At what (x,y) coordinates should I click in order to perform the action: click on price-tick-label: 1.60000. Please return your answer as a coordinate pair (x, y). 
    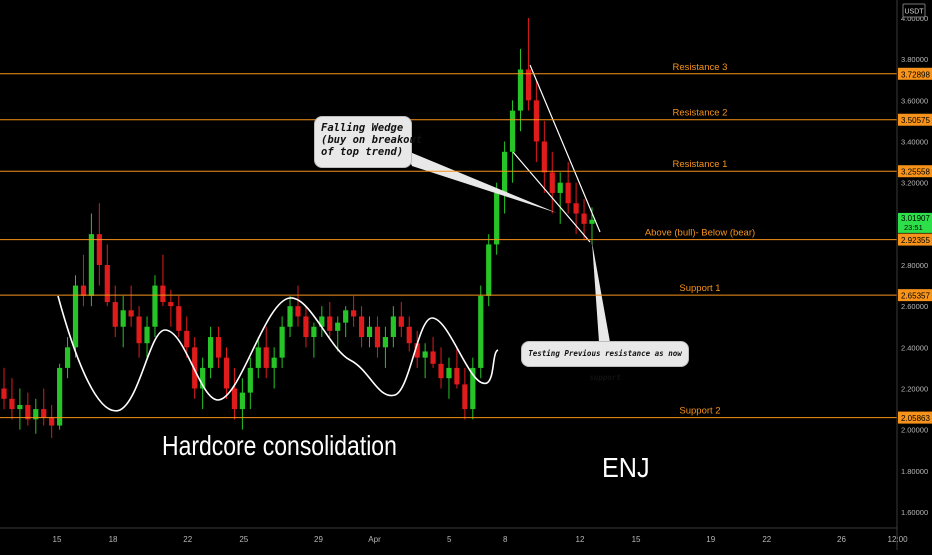
    Looking at the image, I should click on (914, 512).